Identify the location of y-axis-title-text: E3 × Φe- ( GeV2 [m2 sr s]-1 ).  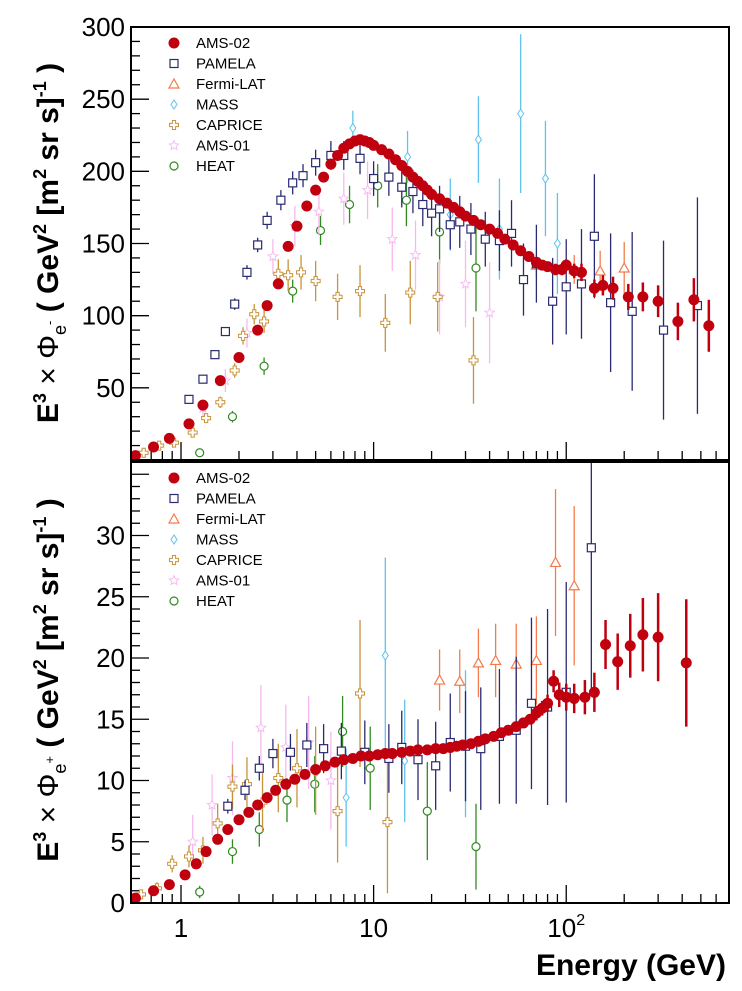
(50, 243).